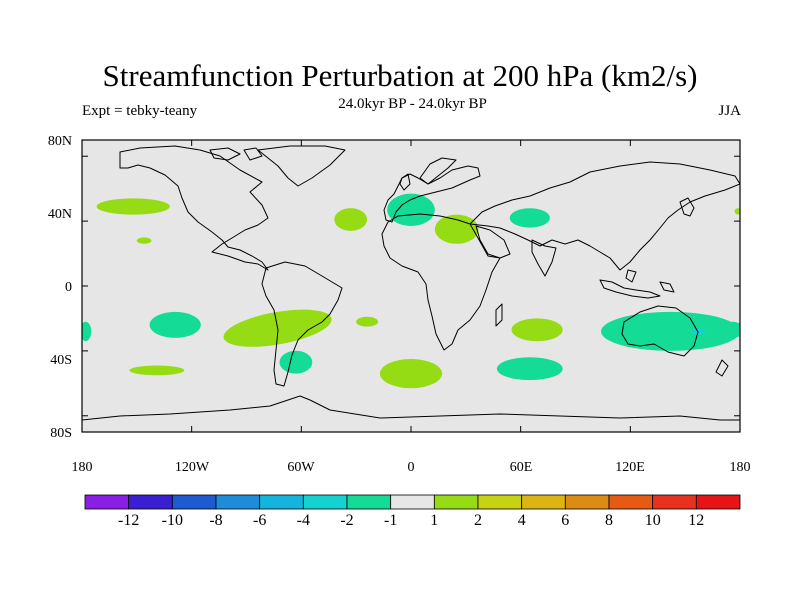  Describe the element at coordinates (630, 467) in the screenshot. I see `lon-label-120e: 120E` at that location.